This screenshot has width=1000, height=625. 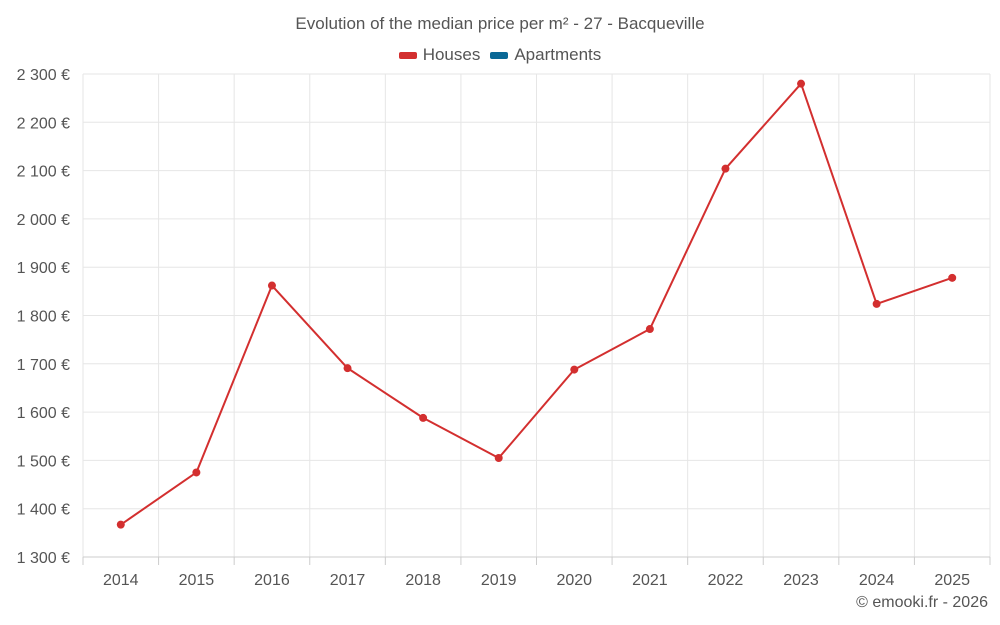 I want to click on credit-text: © emooki.fr - 2026, so click(x=922, y=602).